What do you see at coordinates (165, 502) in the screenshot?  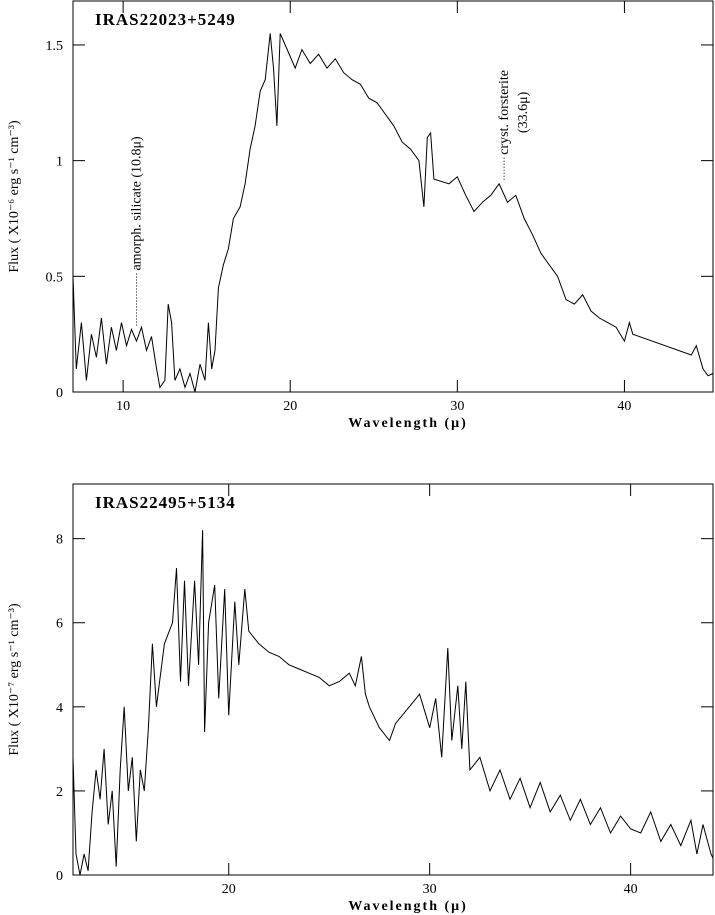 I see `chart-title: IRAS22495+5134` at bounding box center [165, 502].